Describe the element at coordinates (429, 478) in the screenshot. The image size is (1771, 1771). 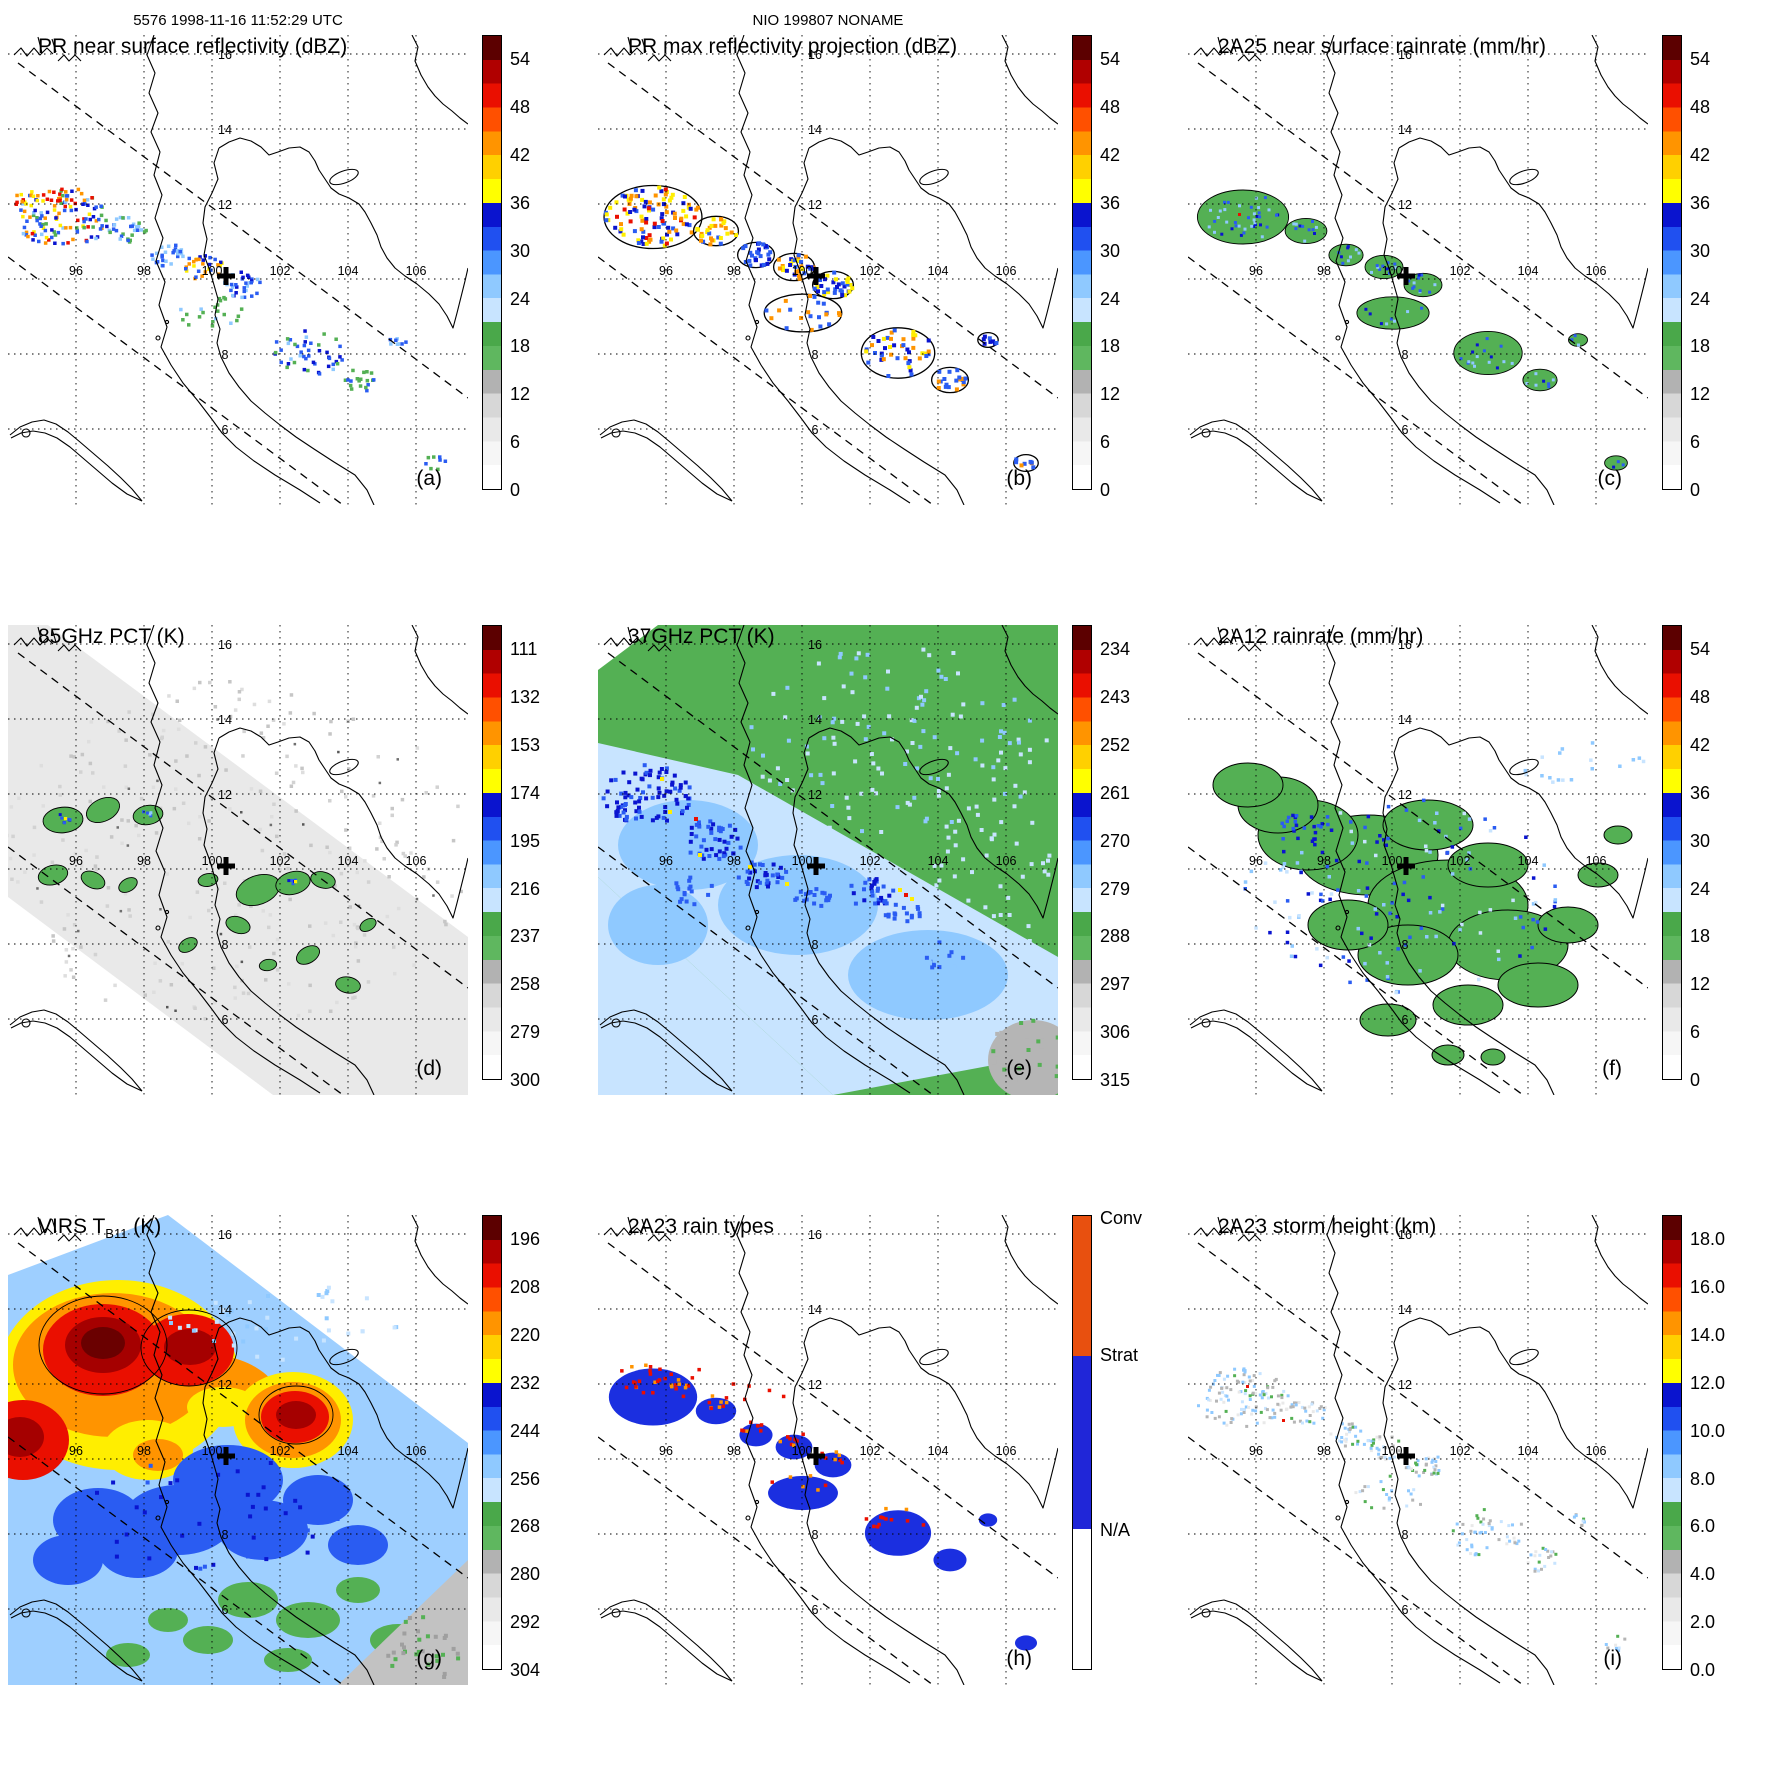
I see `panel-letter-a: (a)` at that location.